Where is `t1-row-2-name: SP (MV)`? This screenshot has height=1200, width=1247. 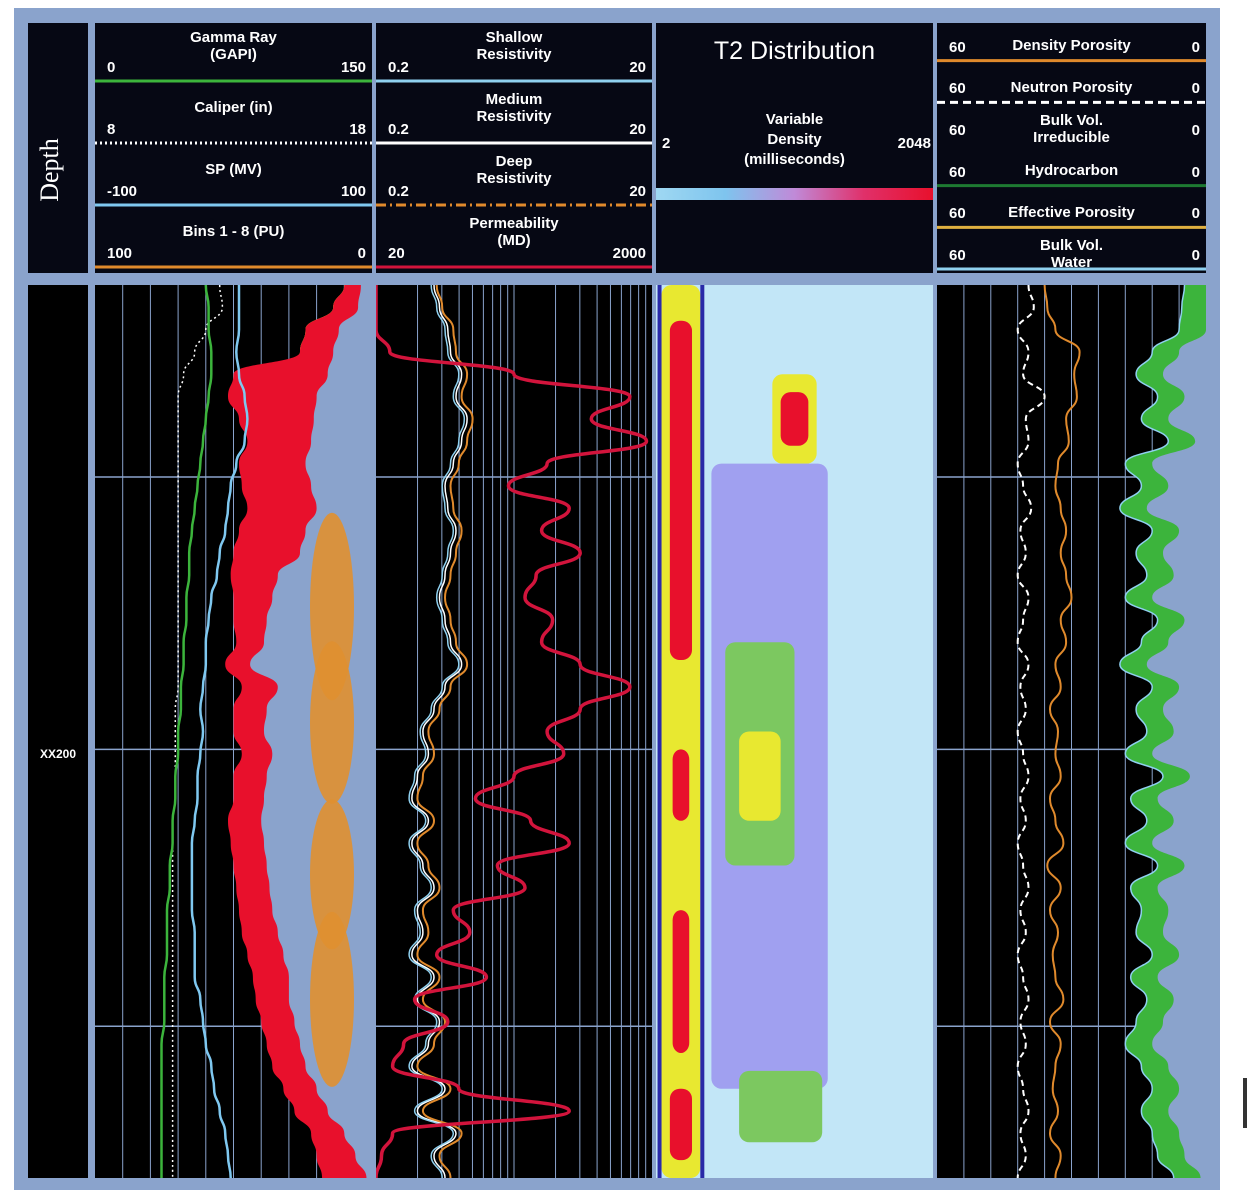 t1-row-2-name: SP (MV) is located at coordinates (233, 169).